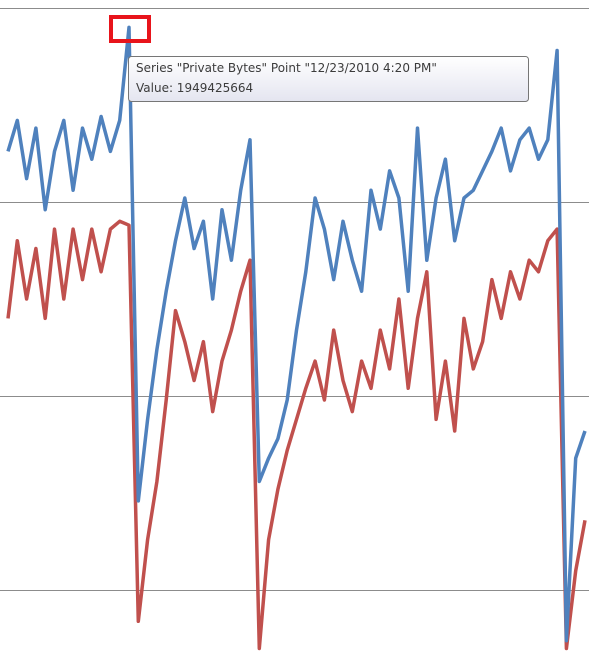 The image size is (589, 664). Describe the element at coordinates (194, 88) in the screenshot. I see `tooltip-line: Value: 1949425664` at that location.